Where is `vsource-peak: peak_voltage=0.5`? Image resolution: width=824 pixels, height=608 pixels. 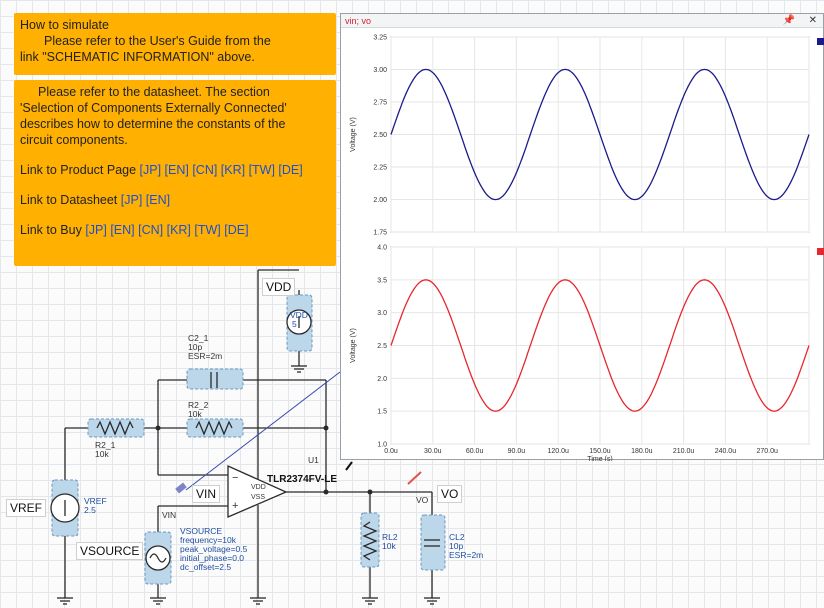
vsource-peak: peak_voltage=0.5 is located at coordinates (214, 549).